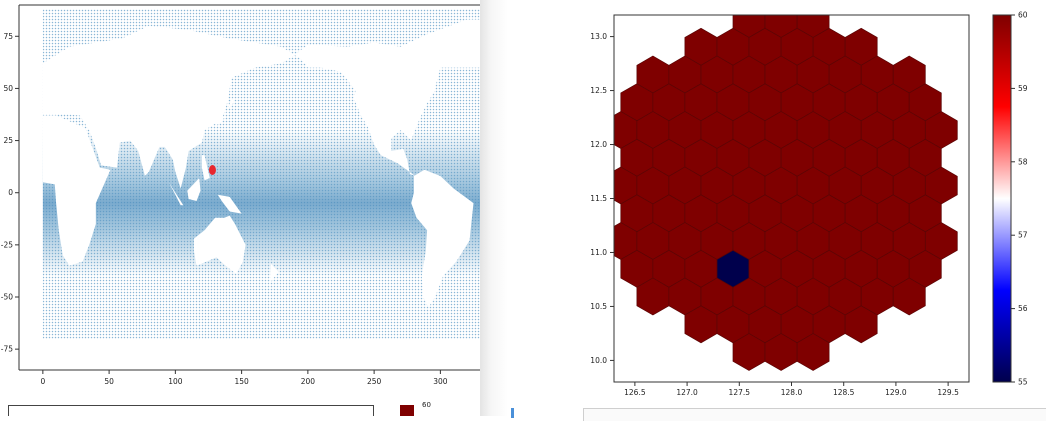 The width and height of the screenshot is (1046, 421). I want to click on y-tick-label: 75, so click(8, 36).